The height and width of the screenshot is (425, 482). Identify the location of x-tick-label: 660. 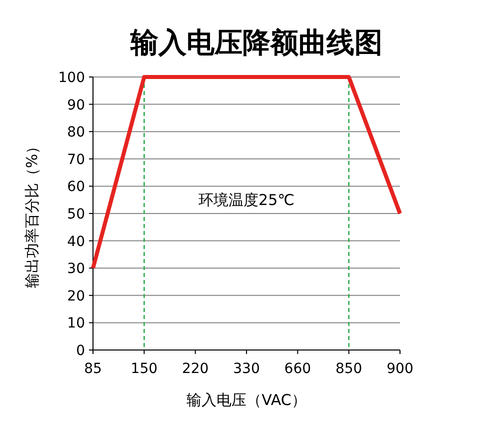
(298, 369).